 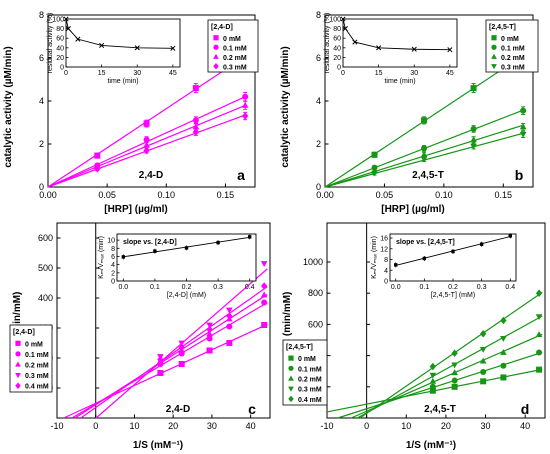 What do you see at coordinates (414, 73) in the screenshot?
I see `inset-x-tick-label: 30` at bounding box center [414, 73].